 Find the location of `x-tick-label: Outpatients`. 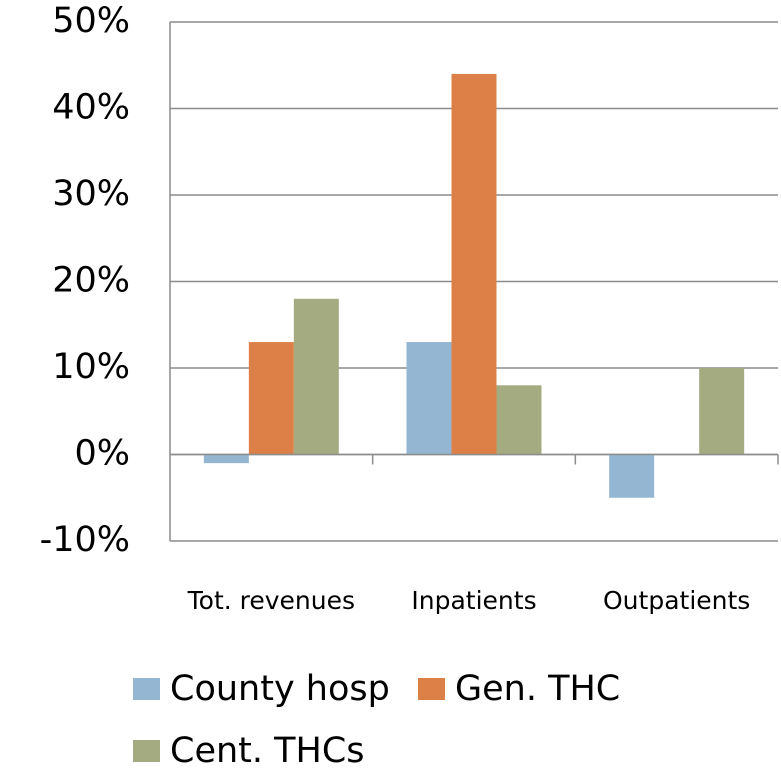

x-tick-label: Outpatients is located at coordinates (676, 600).